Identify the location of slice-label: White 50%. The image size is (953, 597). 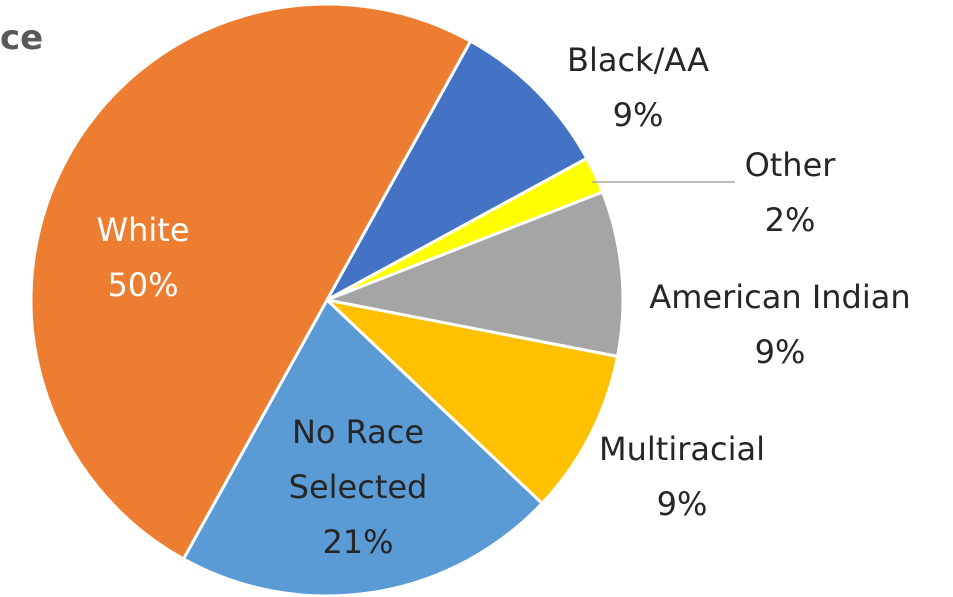
(143, 258).